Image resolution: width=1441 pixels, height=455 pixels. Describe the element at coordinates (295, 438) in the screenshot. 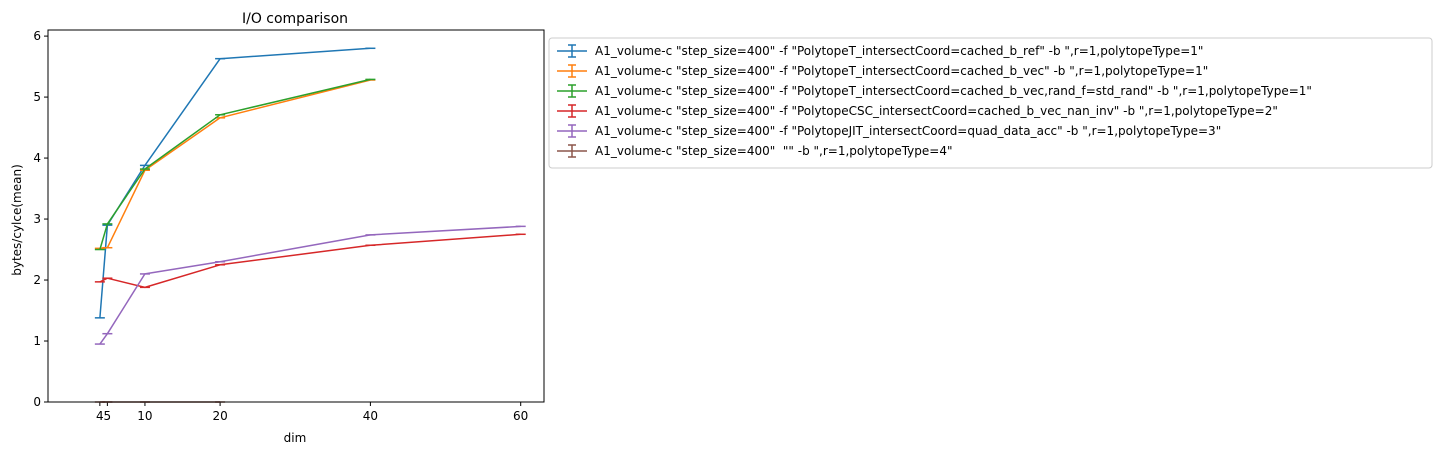

I see `x-axis-title: dim` at that location.